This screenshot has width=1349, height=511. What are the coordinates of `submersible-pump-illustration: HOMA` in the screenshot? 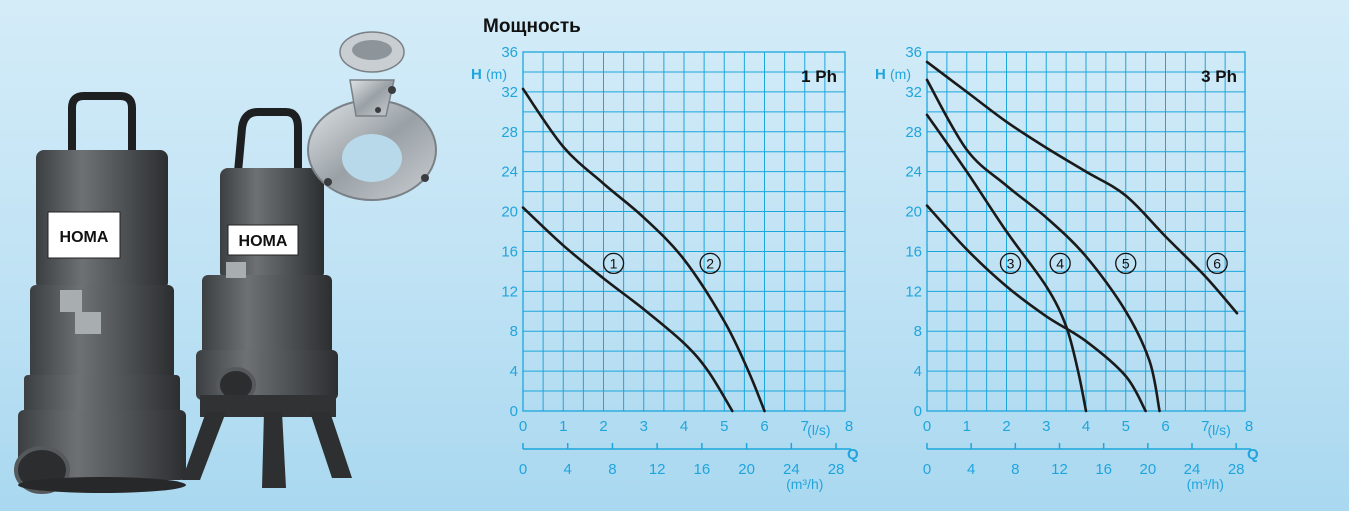 It's located at (100, 293).